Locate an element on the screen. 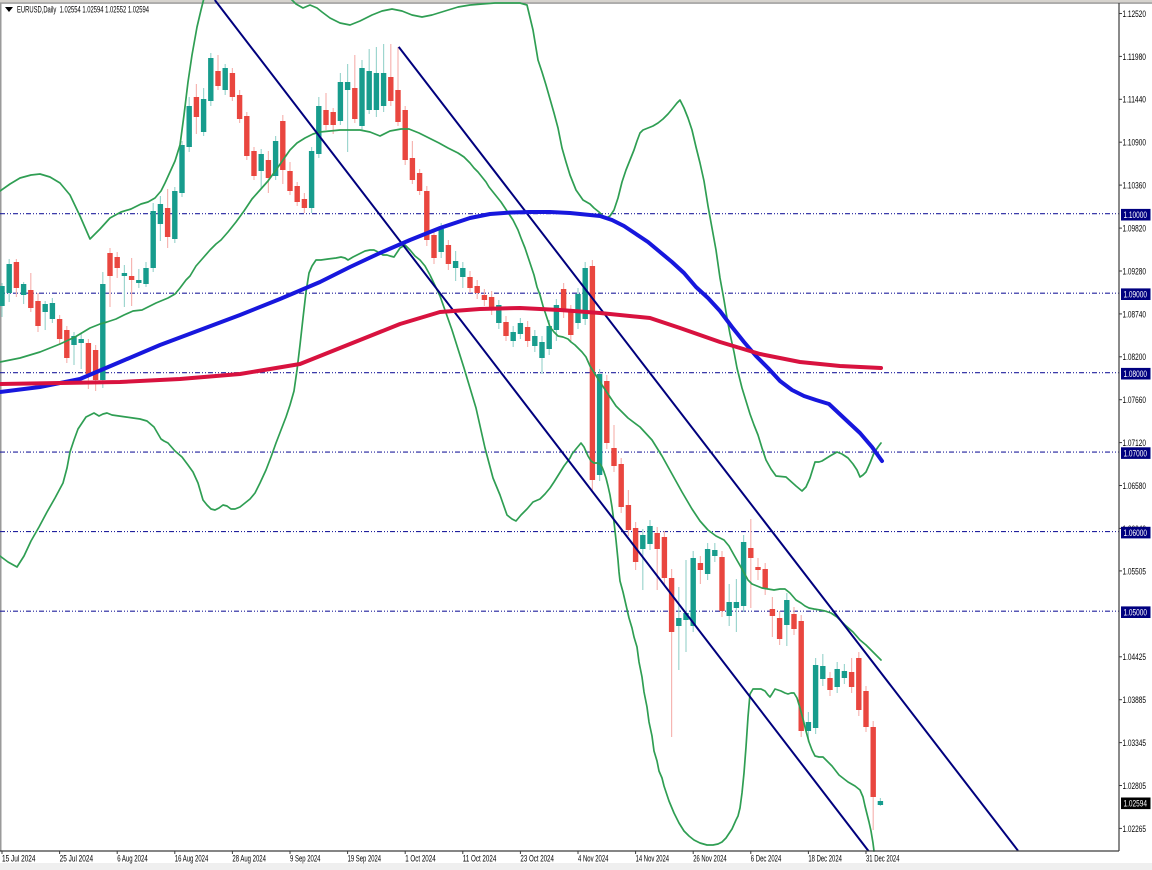 The height and width of the screenshot is (870, 1152). svg-text: 1.05505 is located at coordinates (1135, 571).